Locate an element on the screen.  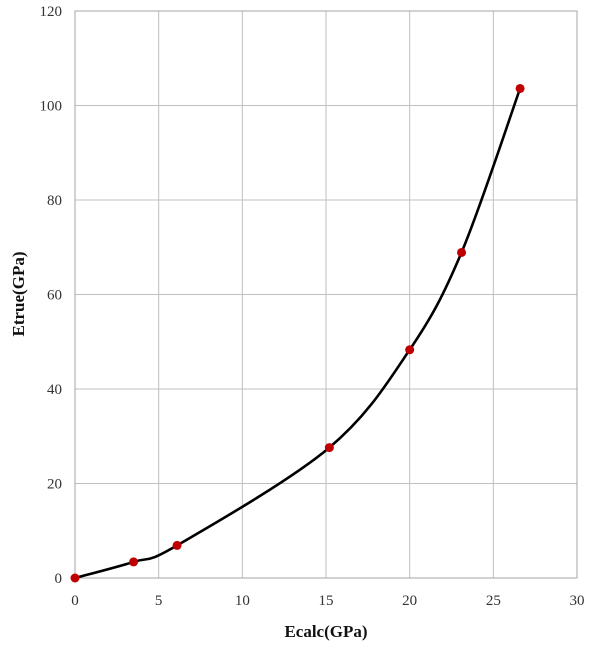
x-tick-label: 25 is located at coordinates (493, 601).